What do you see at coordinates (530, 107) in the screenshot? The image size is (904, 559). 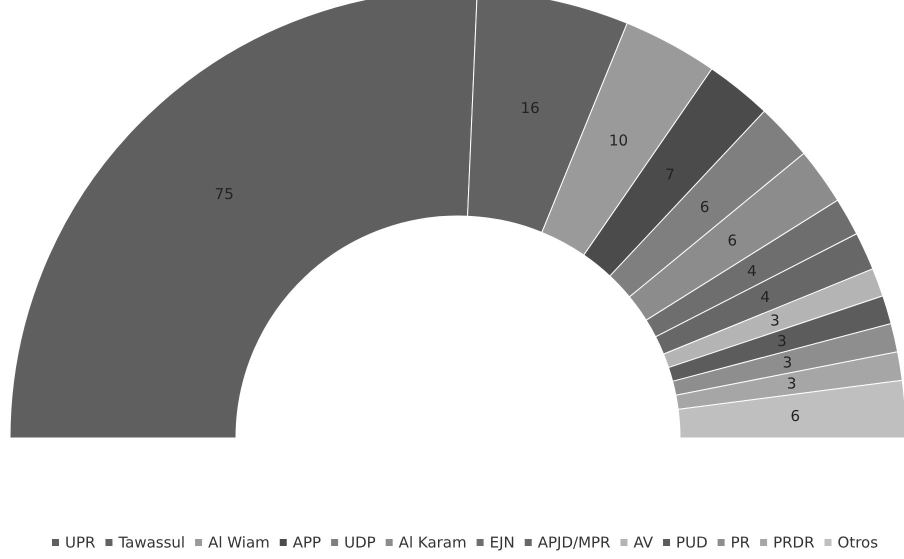 I see `data-label: 16` at bounding box center [530, 107].